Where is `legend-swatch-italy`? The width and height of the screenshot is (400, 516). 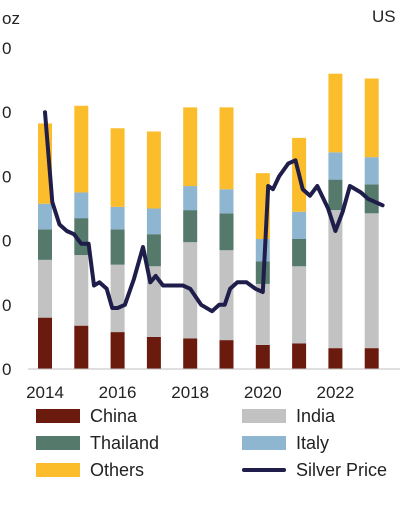 legend-swatch-italy is located at coordinates (264, 443).